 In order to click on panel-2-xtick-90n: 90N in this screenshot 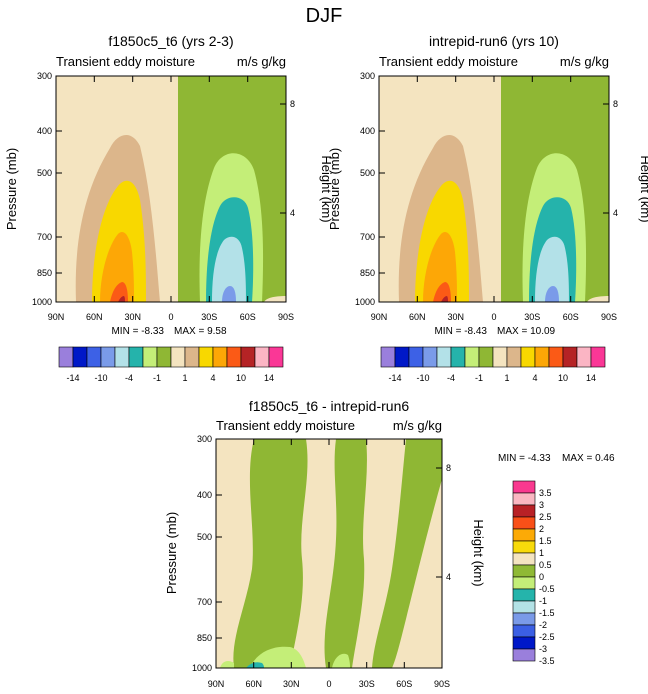, I will do `click(379, 317)`.